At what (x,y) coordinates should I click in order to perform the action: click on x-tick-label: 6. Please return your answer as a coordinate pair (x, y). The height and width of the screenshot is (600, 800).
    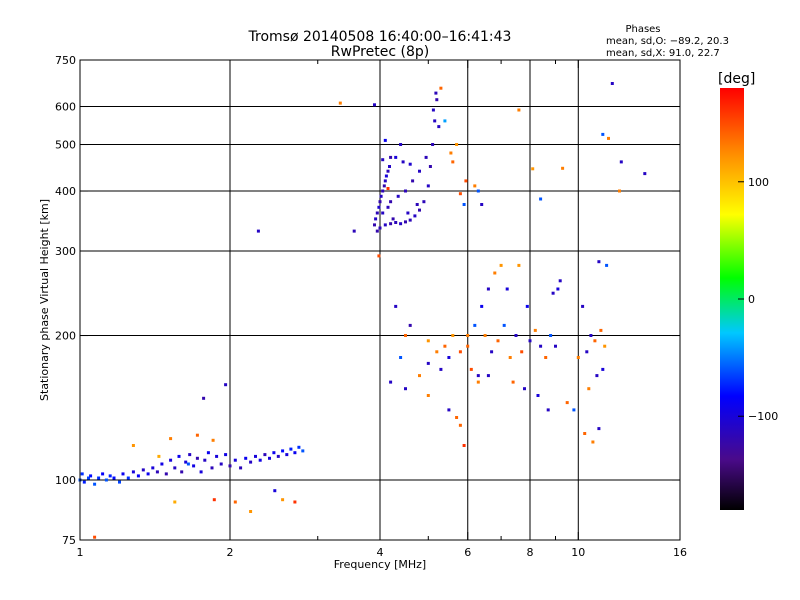
    Looking at the image, I should click on (467, 552).